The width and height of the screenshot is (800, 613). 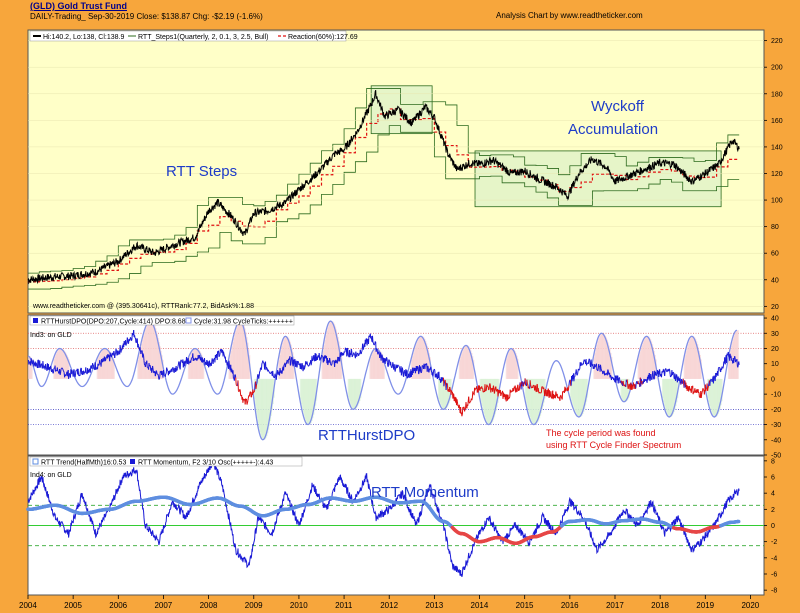 What do you see at coordinates (773, 461) in the screenshot?
I see `mom-y-tick-label: 8` at bounding box center [773, 461].